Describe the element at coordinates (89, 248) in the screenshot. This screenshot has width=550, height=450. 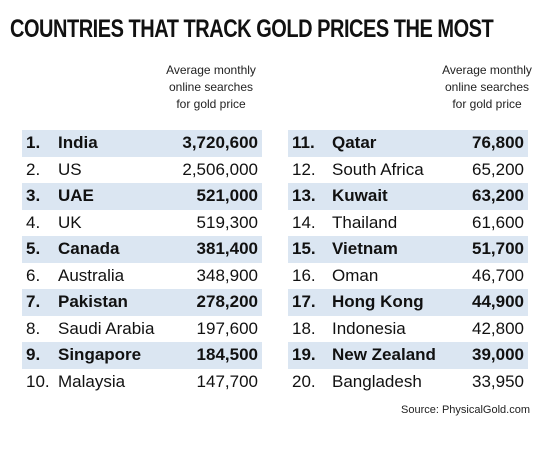
I see `country-cell: Canada` at that location.